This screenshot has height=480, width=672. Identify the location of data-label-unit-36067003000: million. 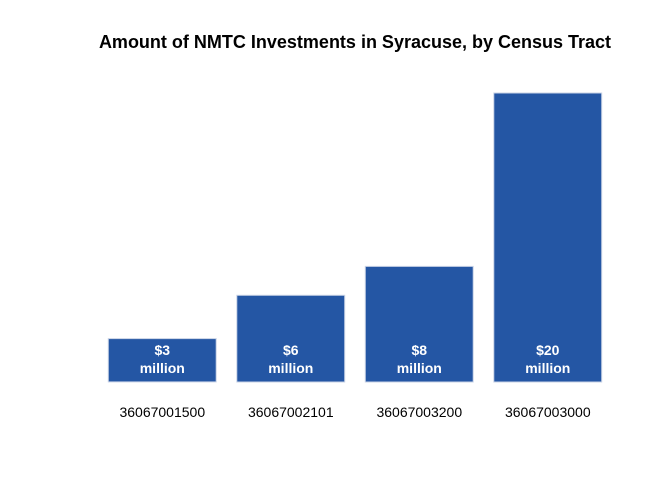
(547, 368).